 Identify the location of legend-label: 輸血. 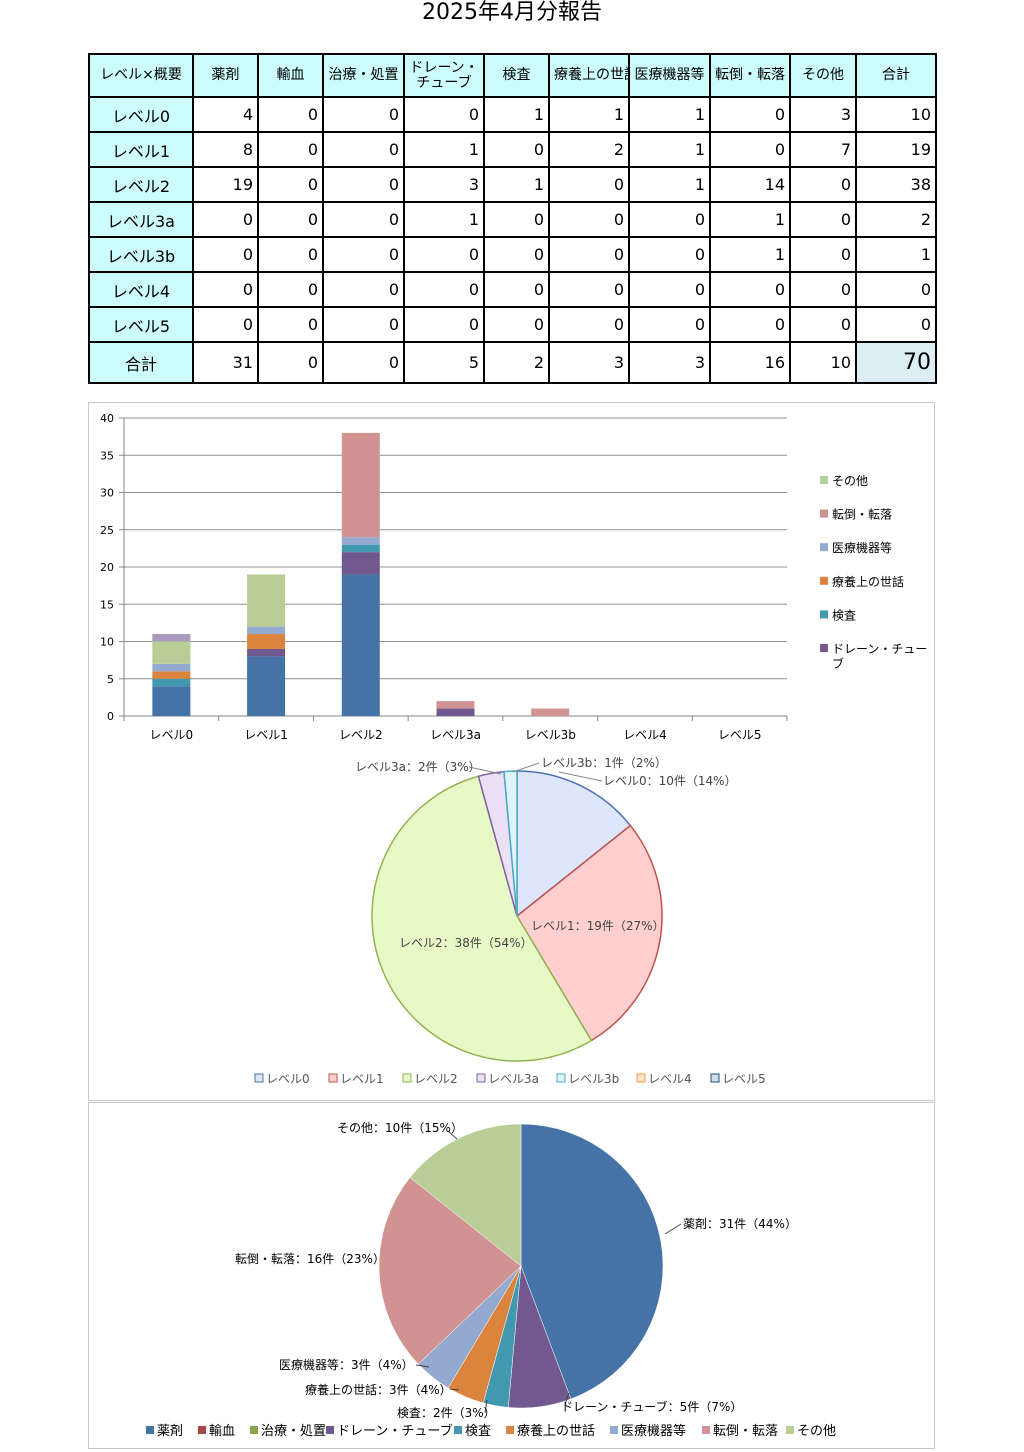
(222, 1431).